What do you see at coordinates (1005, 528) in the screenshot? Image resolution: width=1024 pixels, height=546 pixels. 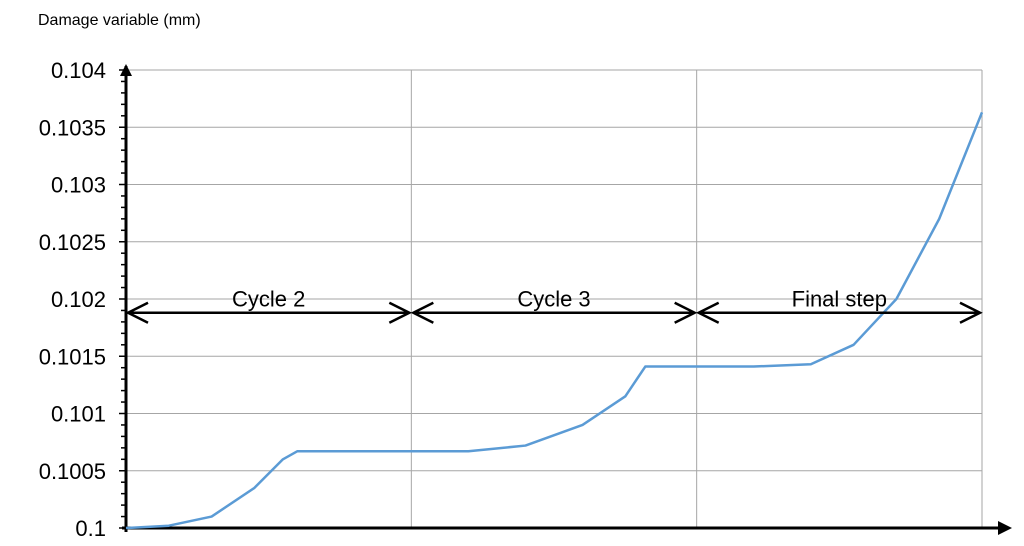 I see `x-axis-arrow` at bounding box center [1005, 528].